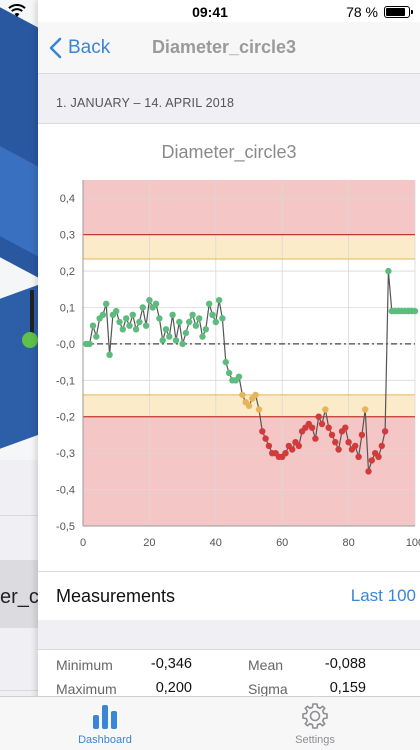 The width and height of the screenshot is (420, 750). I want to click on back-label: Back, so click(89, 47).